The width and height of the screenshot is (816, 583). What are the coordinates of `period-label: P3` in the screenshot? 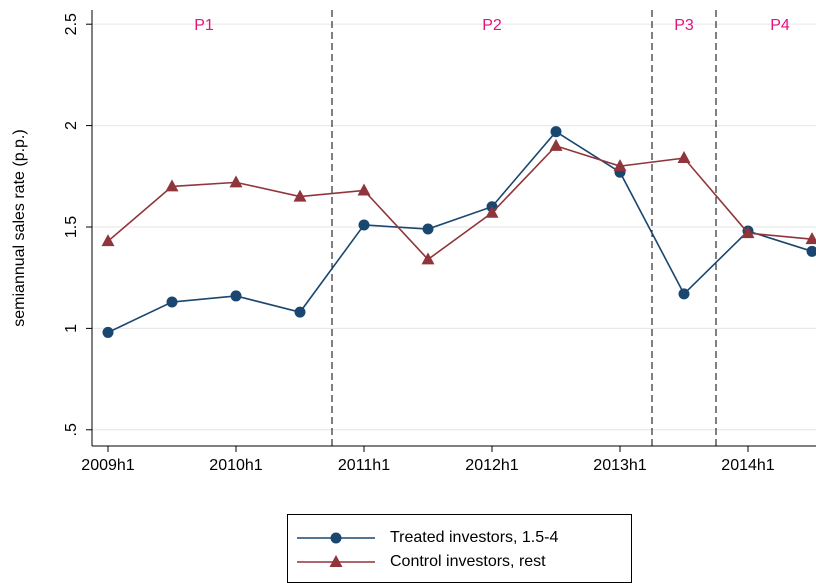 It's located at (684, 25).